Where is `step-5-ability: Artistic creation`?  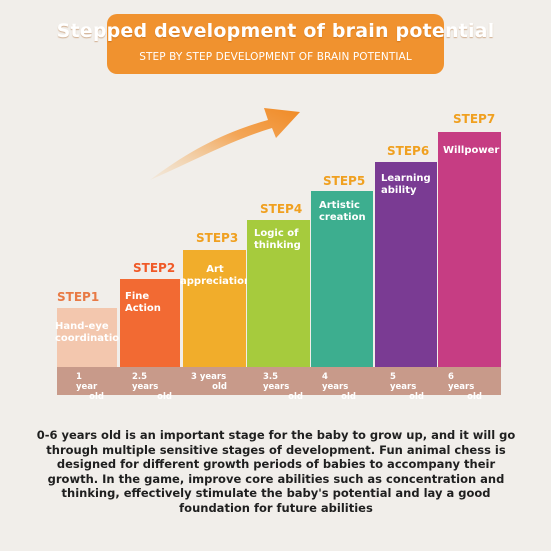
step-5-ability: Artistic creation is located at coordinates (342, 211).